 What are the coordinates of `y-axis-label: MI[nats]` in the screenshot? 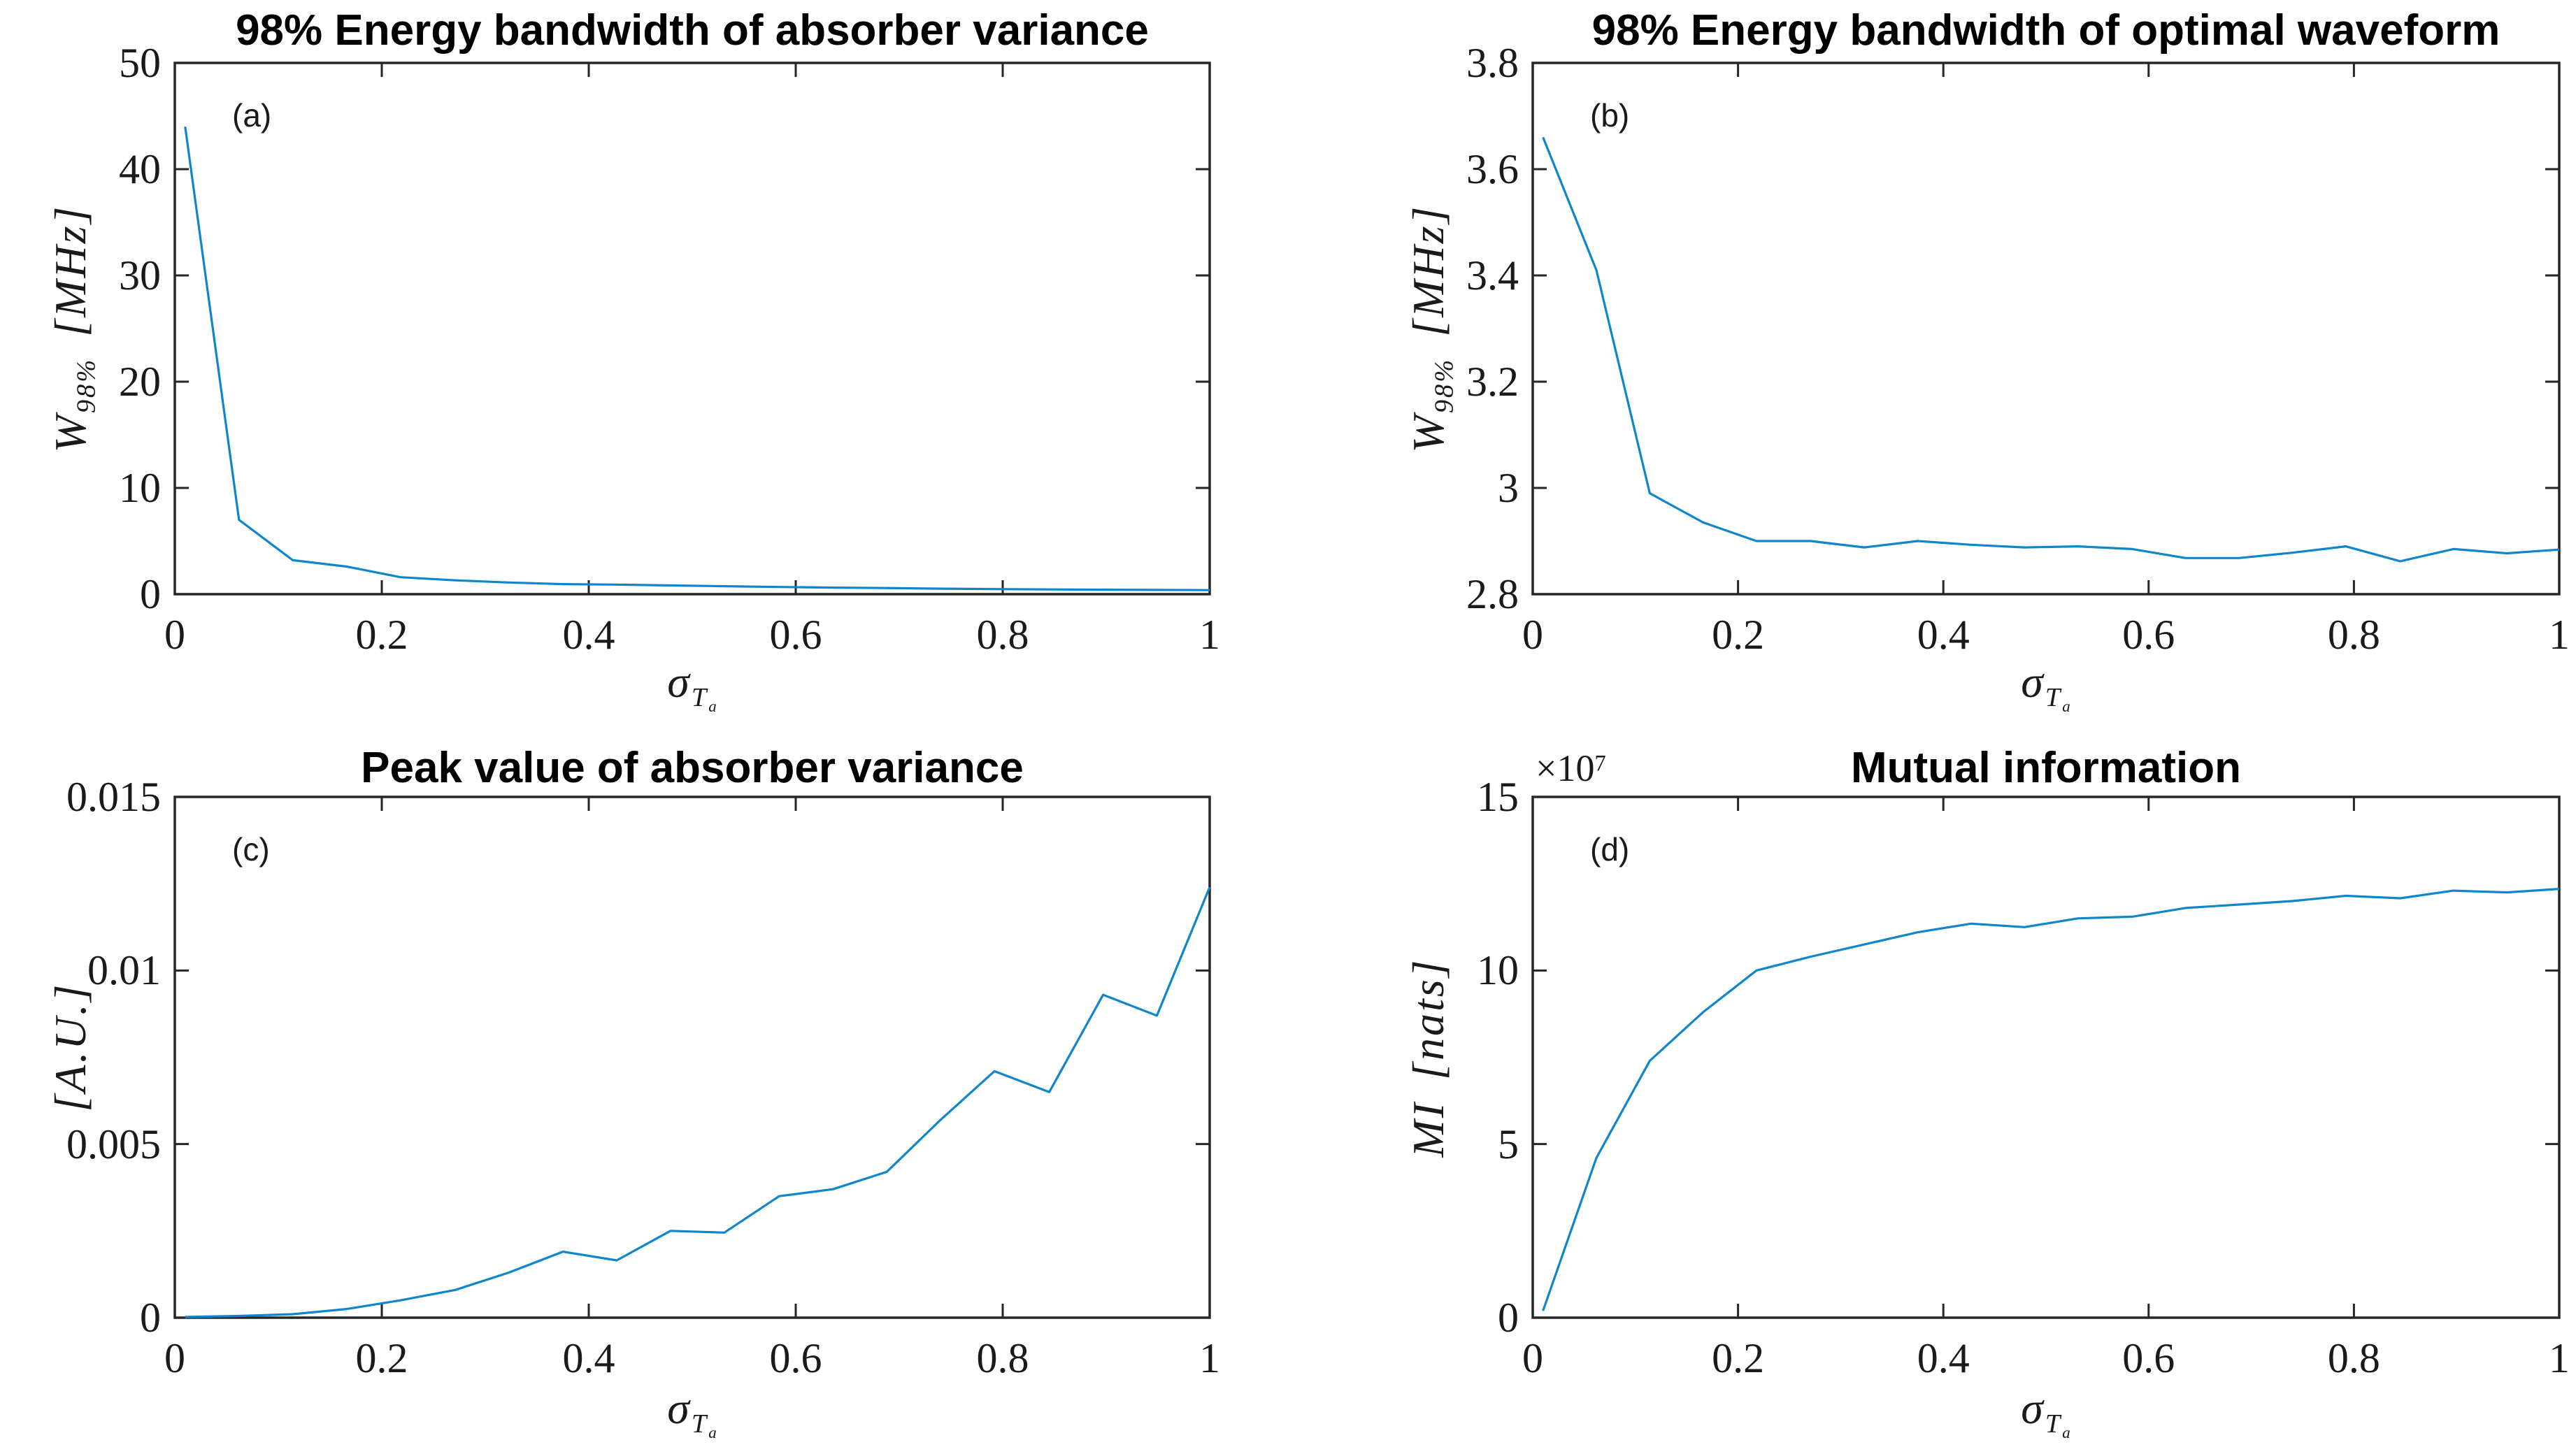 It's located at (1427, 1057).